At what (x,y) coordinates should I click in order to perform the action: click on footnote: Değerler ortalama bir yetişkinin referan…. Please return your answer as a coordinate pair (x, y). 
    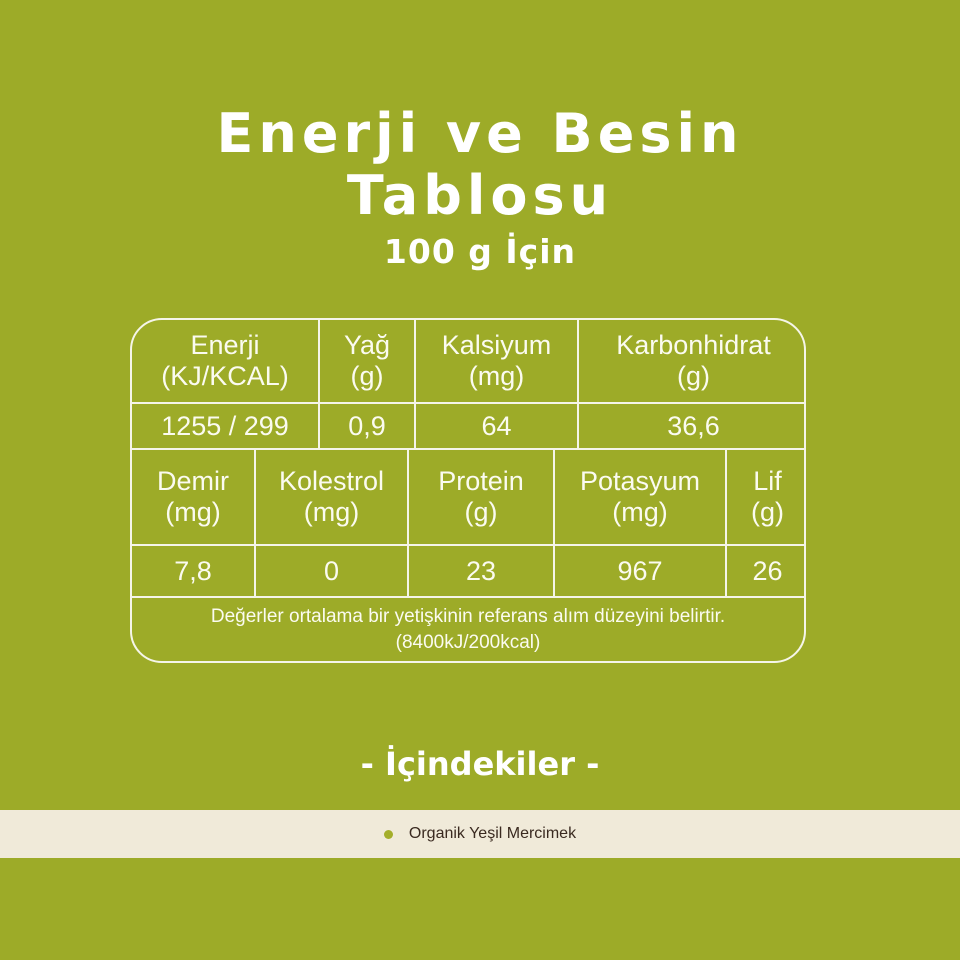
    Looking at the image, I should click on (468, 629).